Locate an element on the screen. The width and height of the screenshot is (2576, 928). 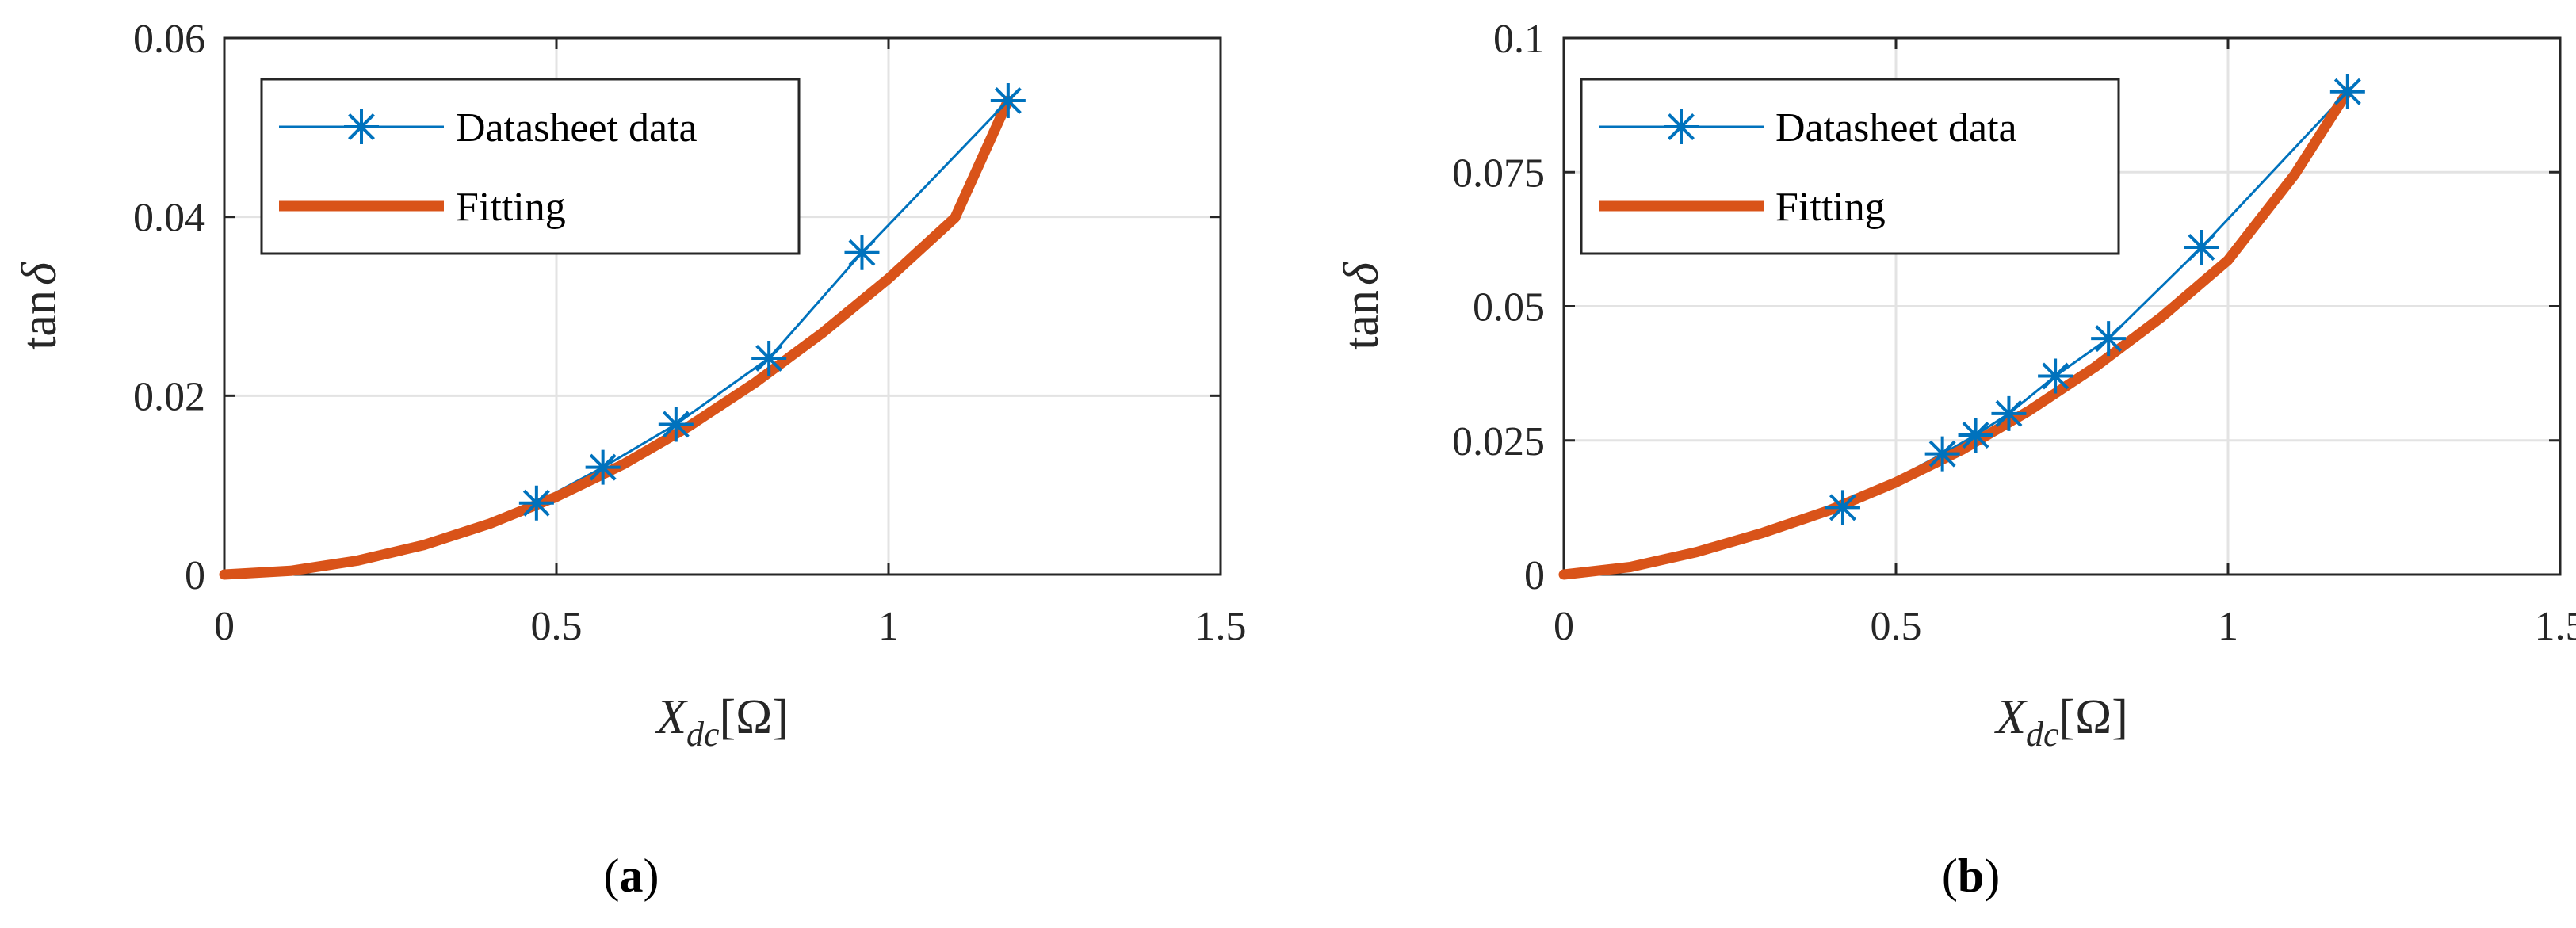
panel-label: (b) is located at coordinates (1971, 876).